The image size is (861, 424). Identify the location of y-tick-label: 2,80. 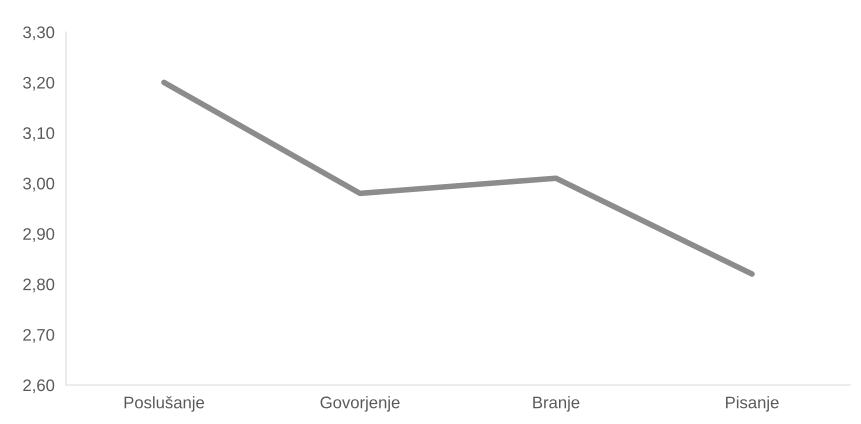
(38, 285).